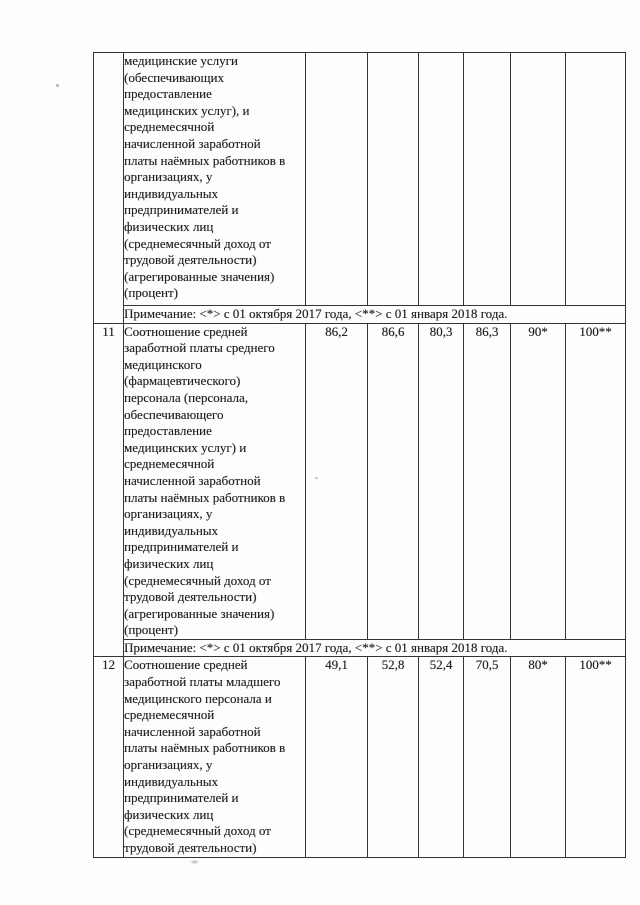 This screenshot has width=640, height=905. What do you see at coordinates (336, 481) in the screenshot?
I see `value-cell: 86,2` at bounding box center [336, 481].